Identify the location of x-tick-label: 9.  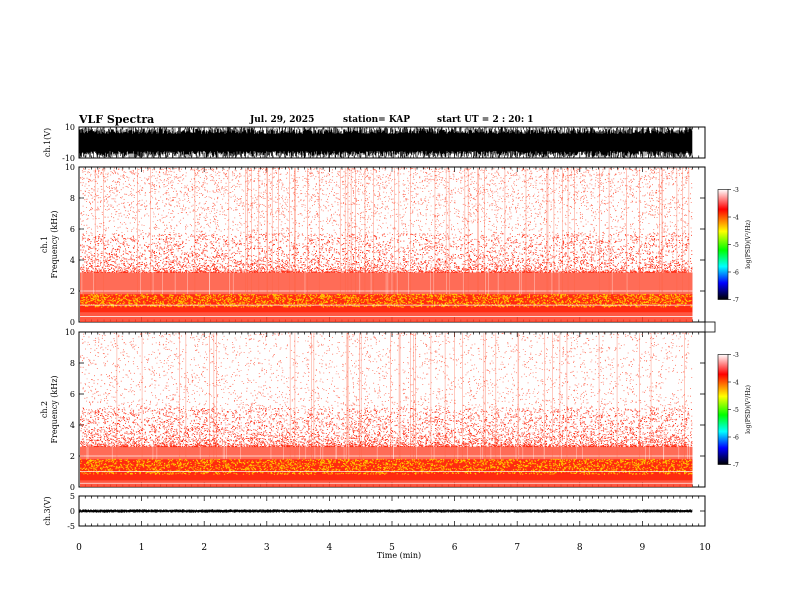
(643, 548).